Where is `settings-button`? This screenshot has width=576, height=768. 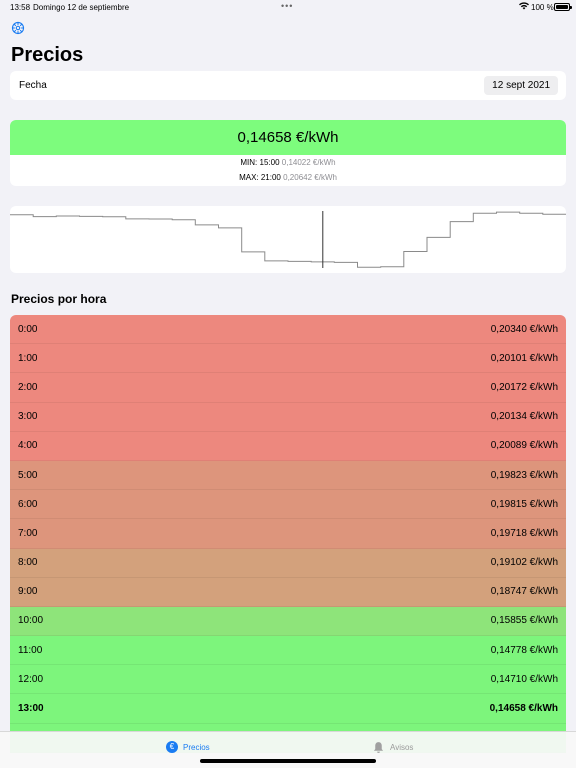
settings-button is located at coordinates (18, 28).